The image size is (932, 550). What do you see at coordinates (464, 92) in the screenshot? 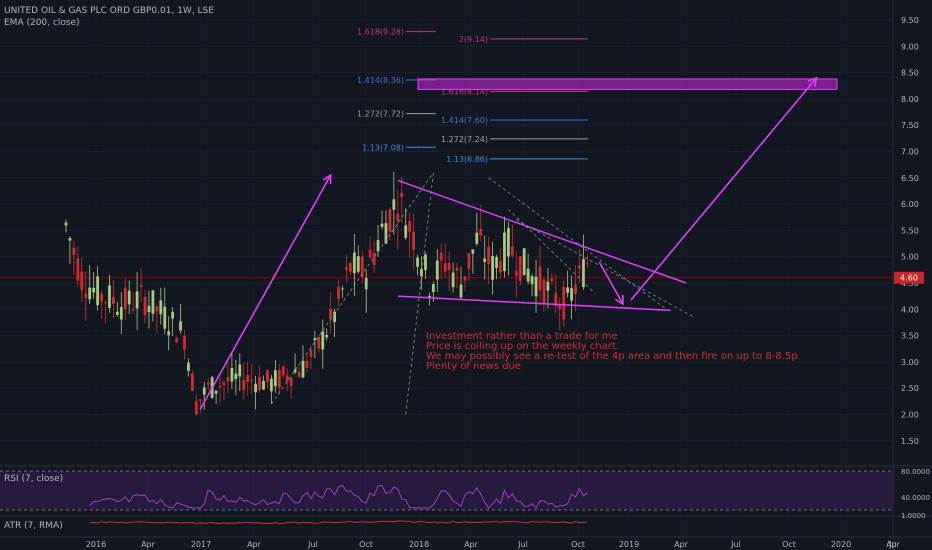
I see `fib-level-label: 1.618(8.14)` at bounding box center [464, 92].